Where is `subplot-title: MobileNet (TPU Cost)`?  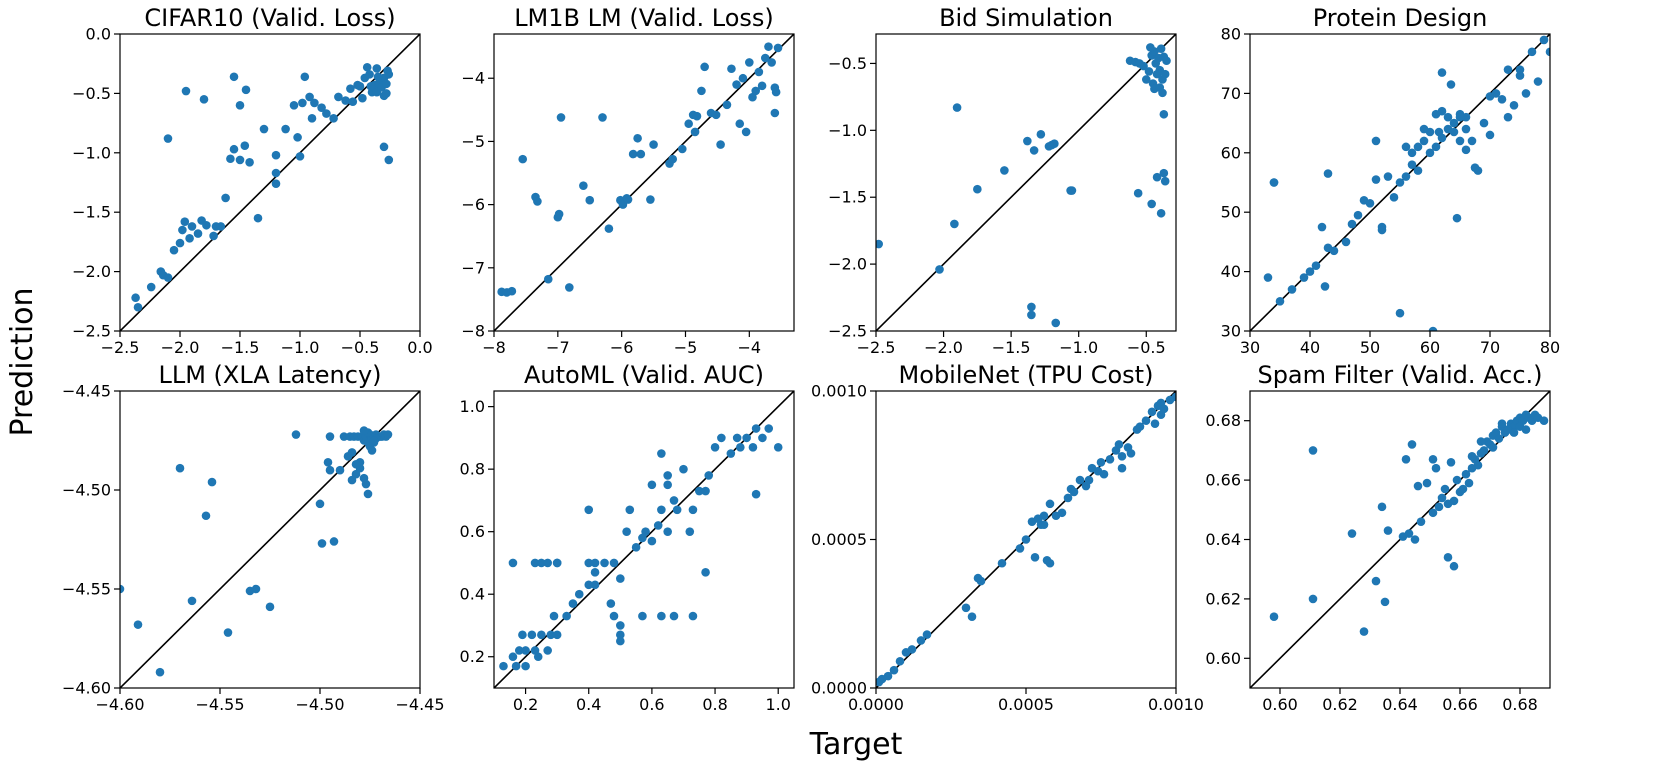
subplot-title: MobileNet (TPU Cost) is located at coordinates (1026, 375).